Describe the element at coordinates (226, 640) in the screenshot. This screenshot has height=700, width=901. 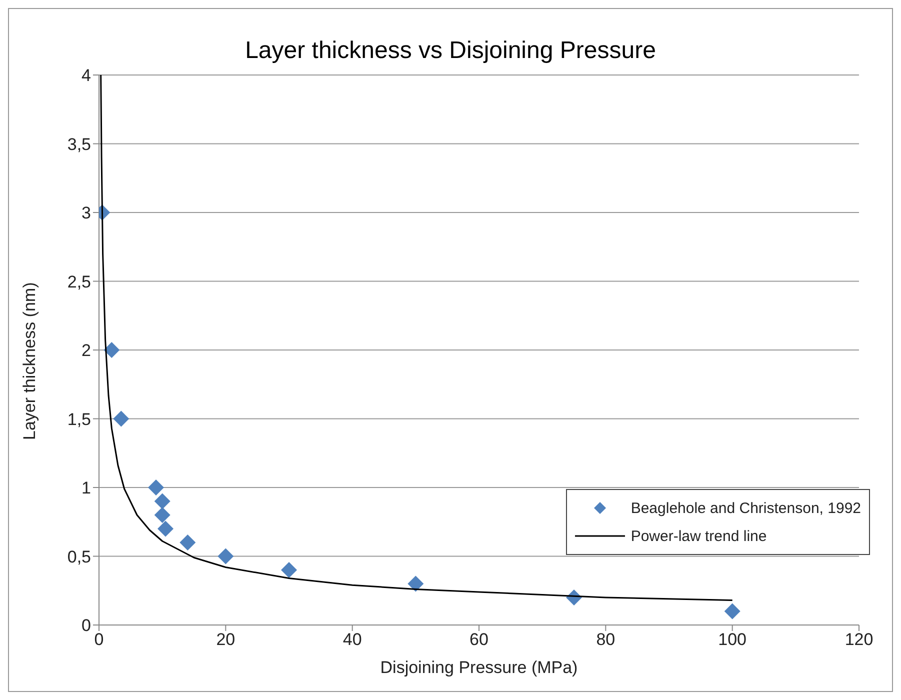
I see `x-tick-label: 20` at that location.